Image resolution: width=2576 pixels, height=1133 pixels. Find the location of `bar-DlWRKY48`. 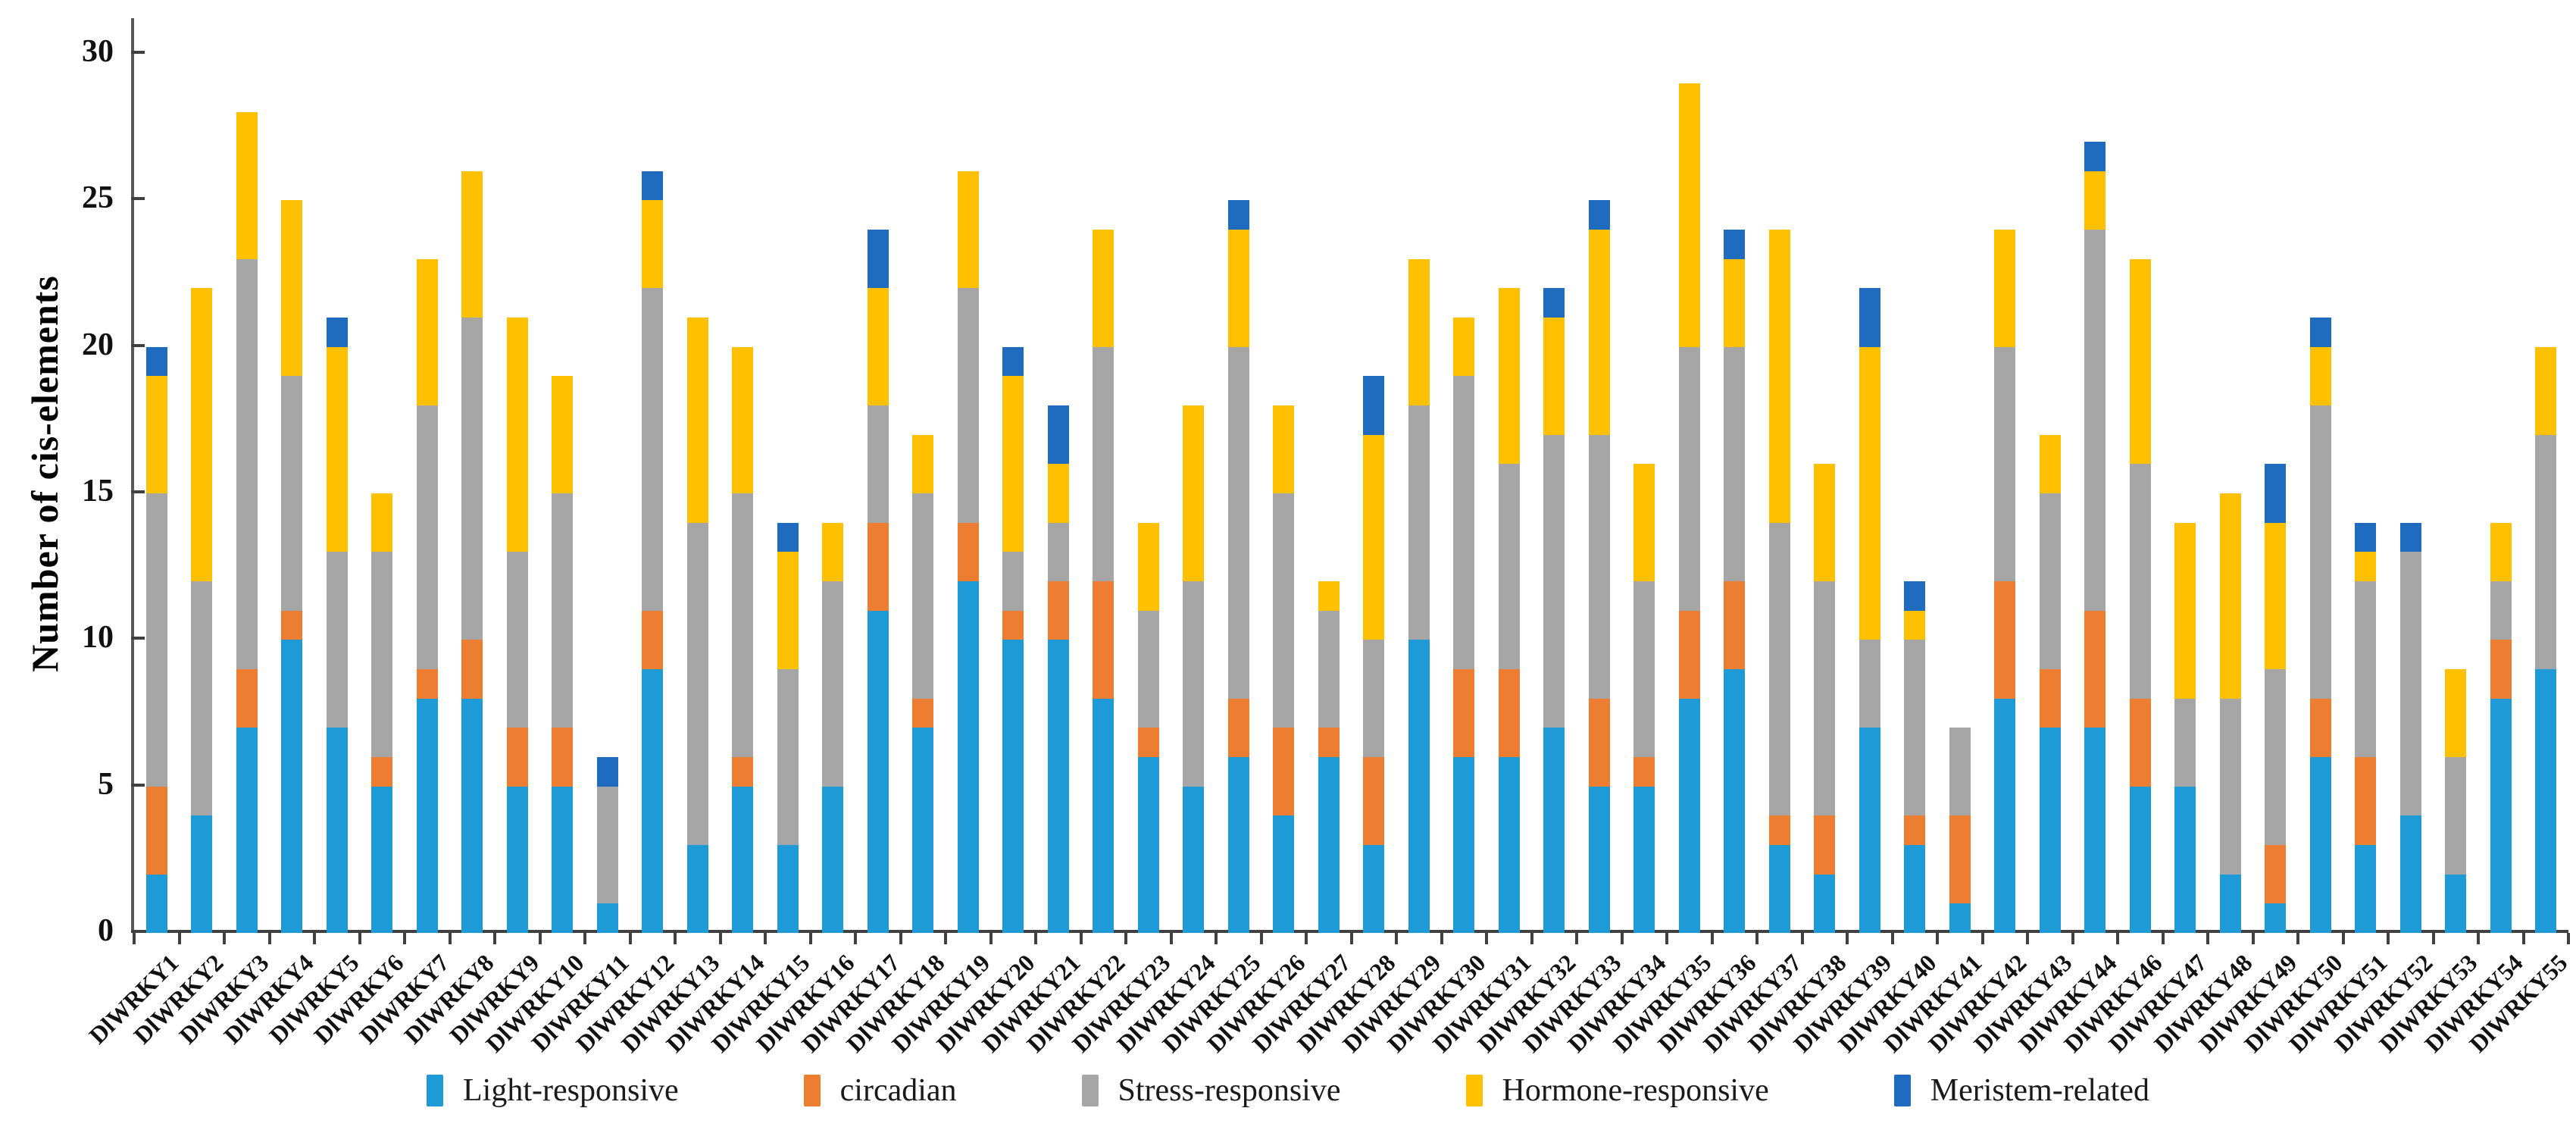

bar-DlWRKY48 is located at coordinates (2230, 713).